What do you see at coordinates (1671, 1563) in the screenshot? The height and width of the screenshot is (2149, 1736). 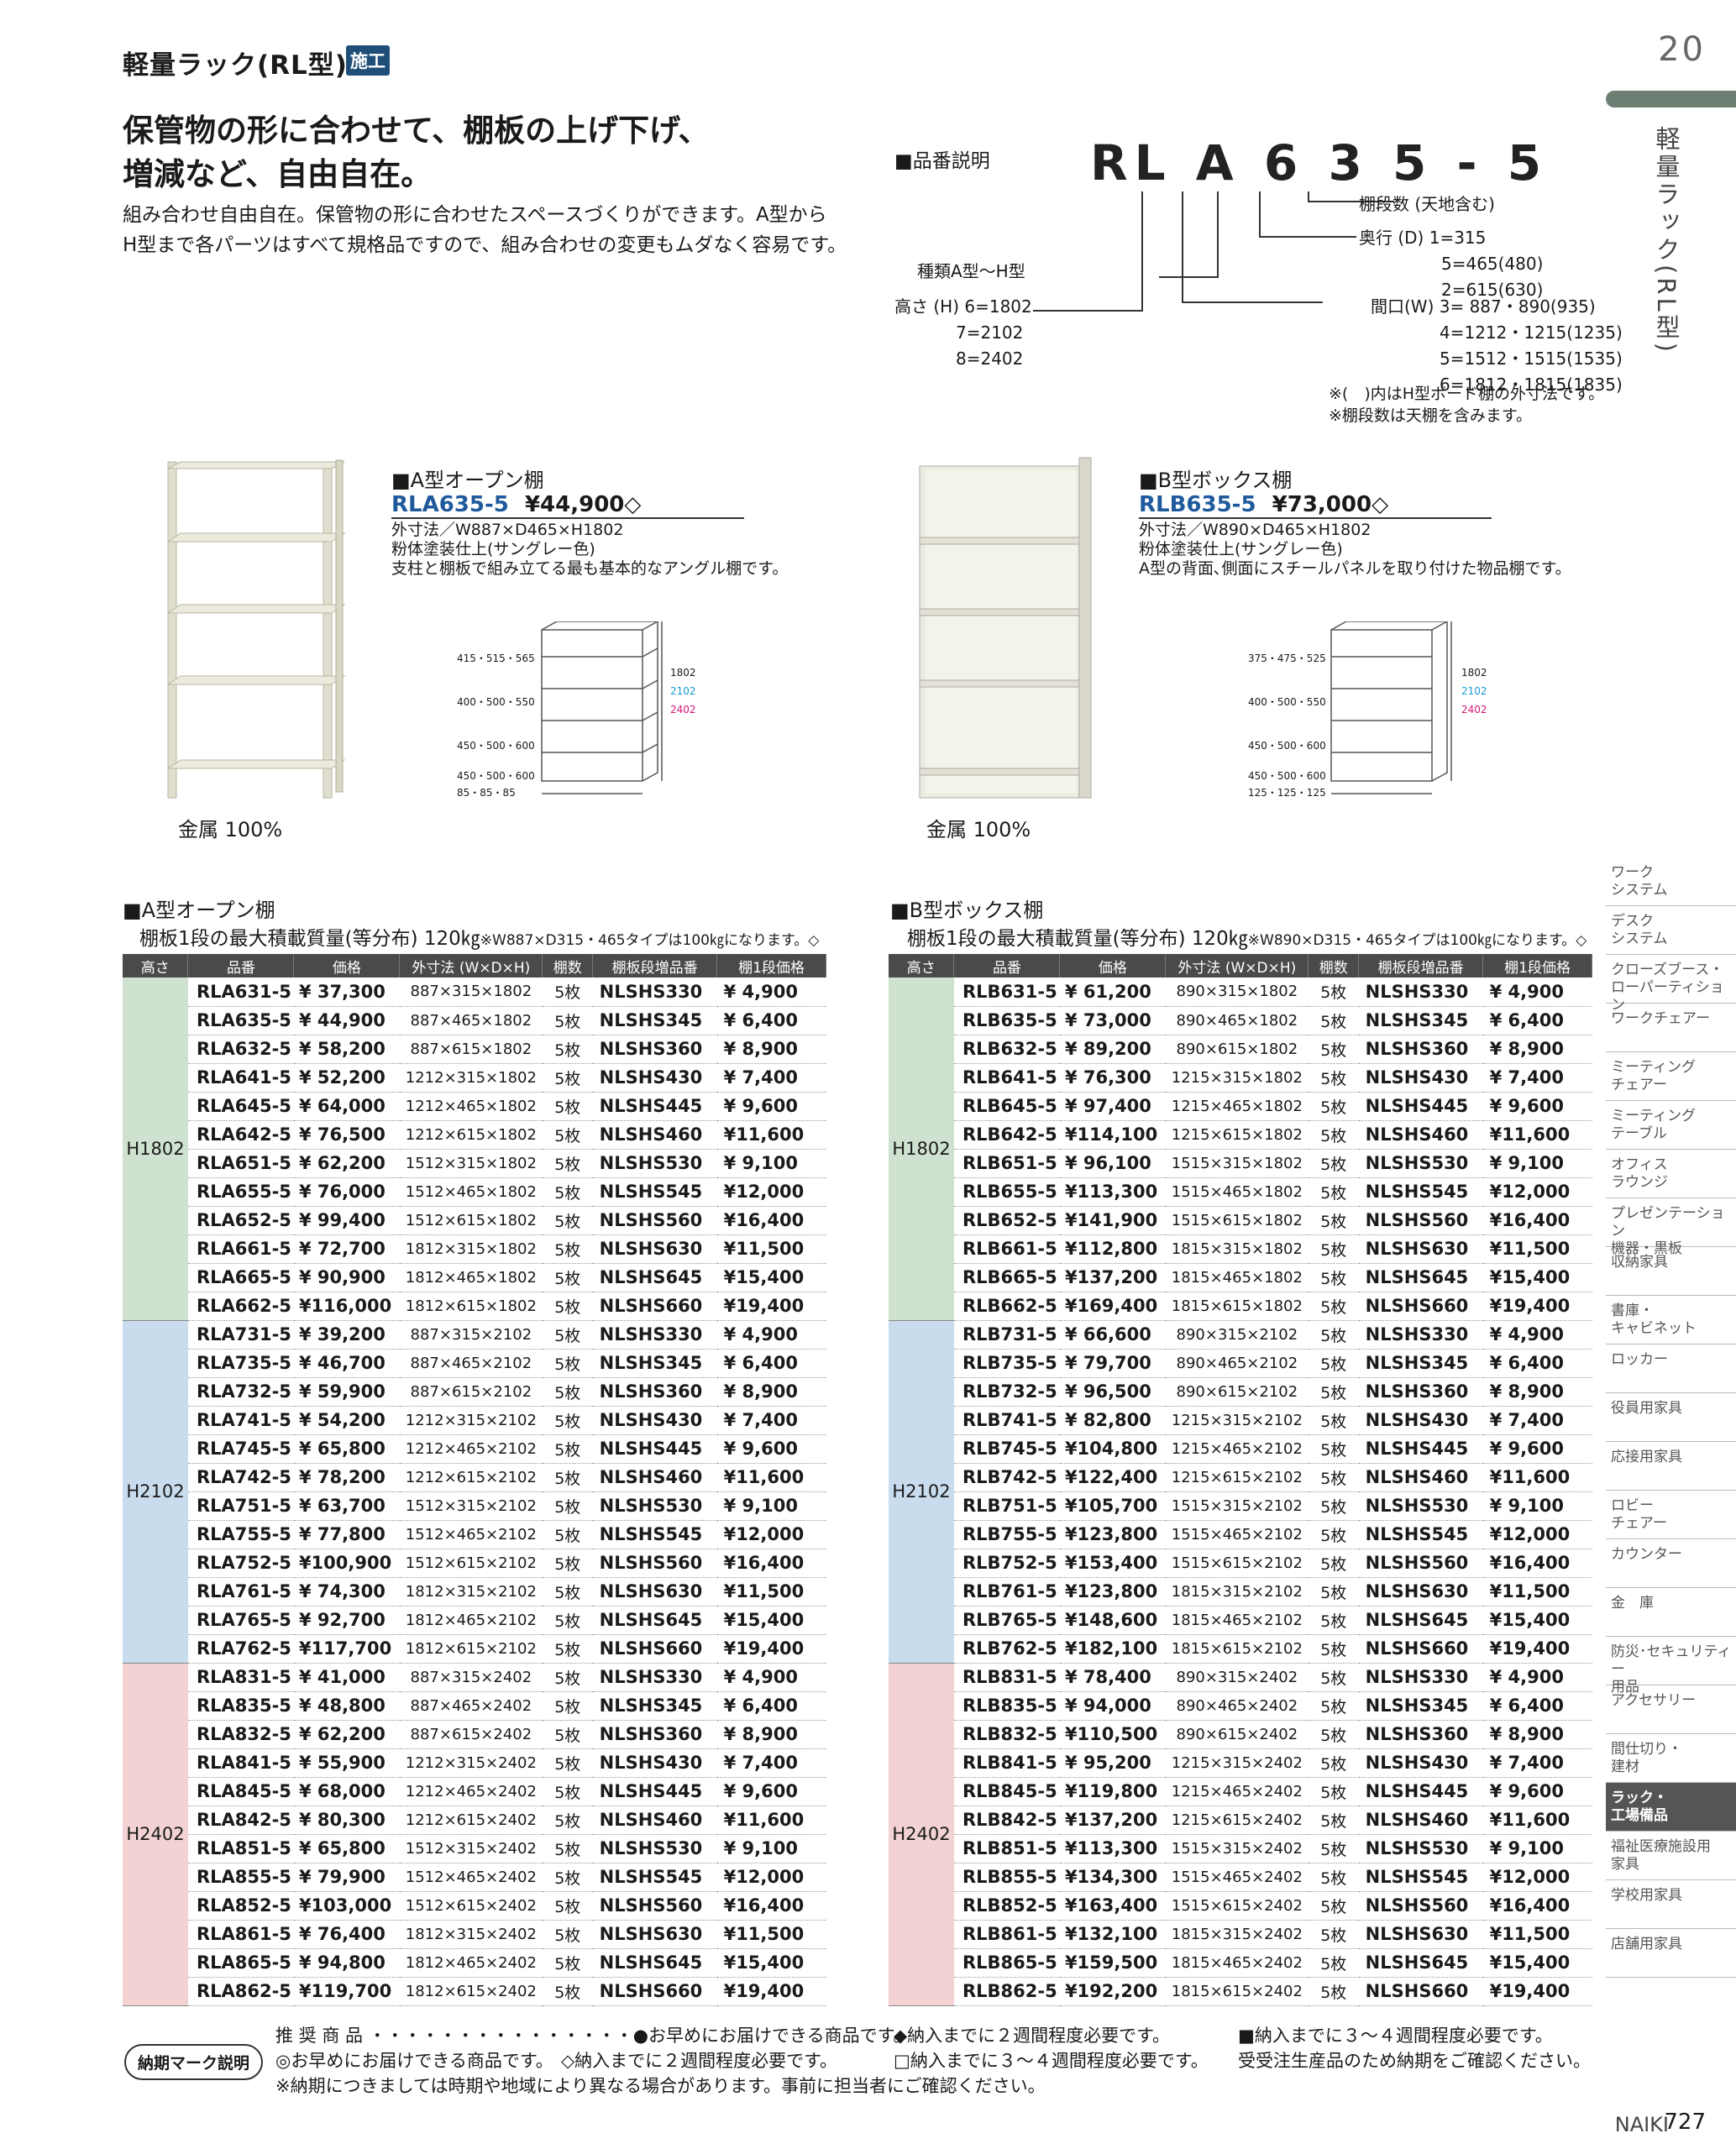 I see `category-item: カウンター` at bounding box center [1671, 1563].